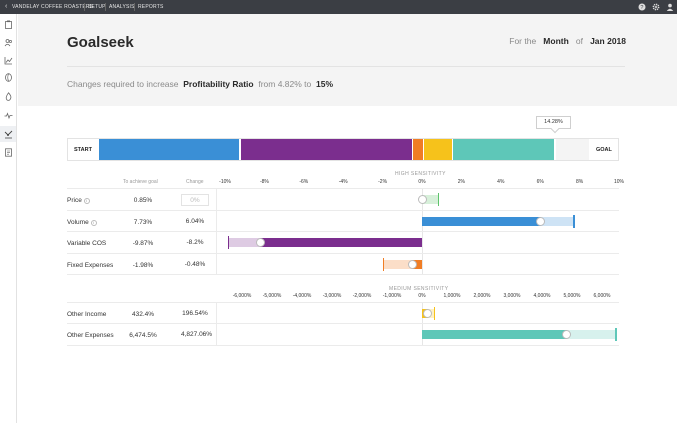  What do you see at coordinates (302, 296) in the screenshot?
I see `axis-tick-label: -4,000%` at bounding box center [302, 296].